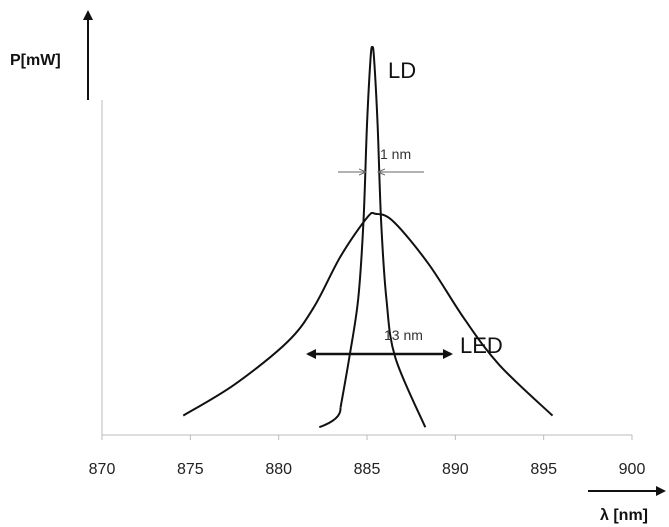 Image resolution: width=669 pixels, height=527 pixels. What do you see at coordinates (402, 70) in the screenshot?
I see `ld-series-label: LD` at bounding box center [402, 70].